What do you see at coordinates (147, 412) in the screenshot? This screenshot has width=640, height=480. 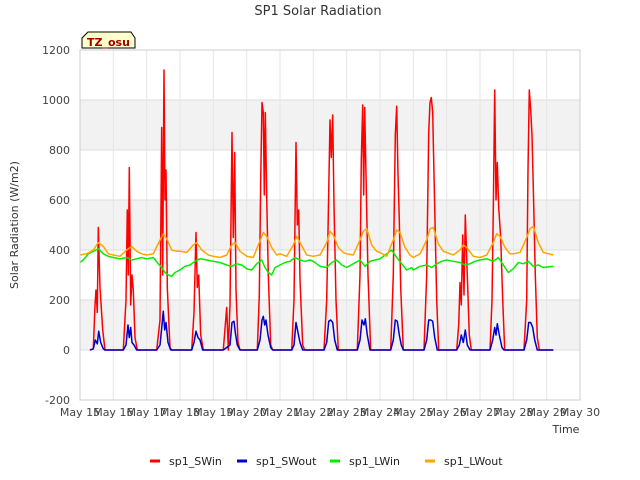 I see `x-tick-label: May 17` at bounding box center [147, 412].